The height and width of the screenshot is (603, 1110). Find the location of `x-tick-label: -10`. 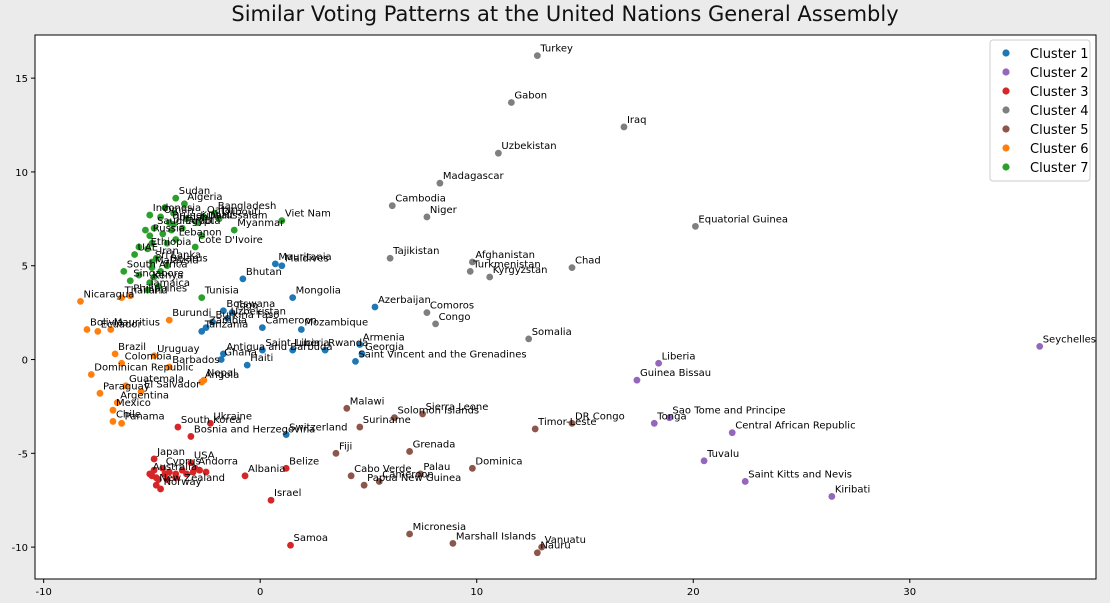

x-tick-label: -10 is located at coordinates (43, 592).